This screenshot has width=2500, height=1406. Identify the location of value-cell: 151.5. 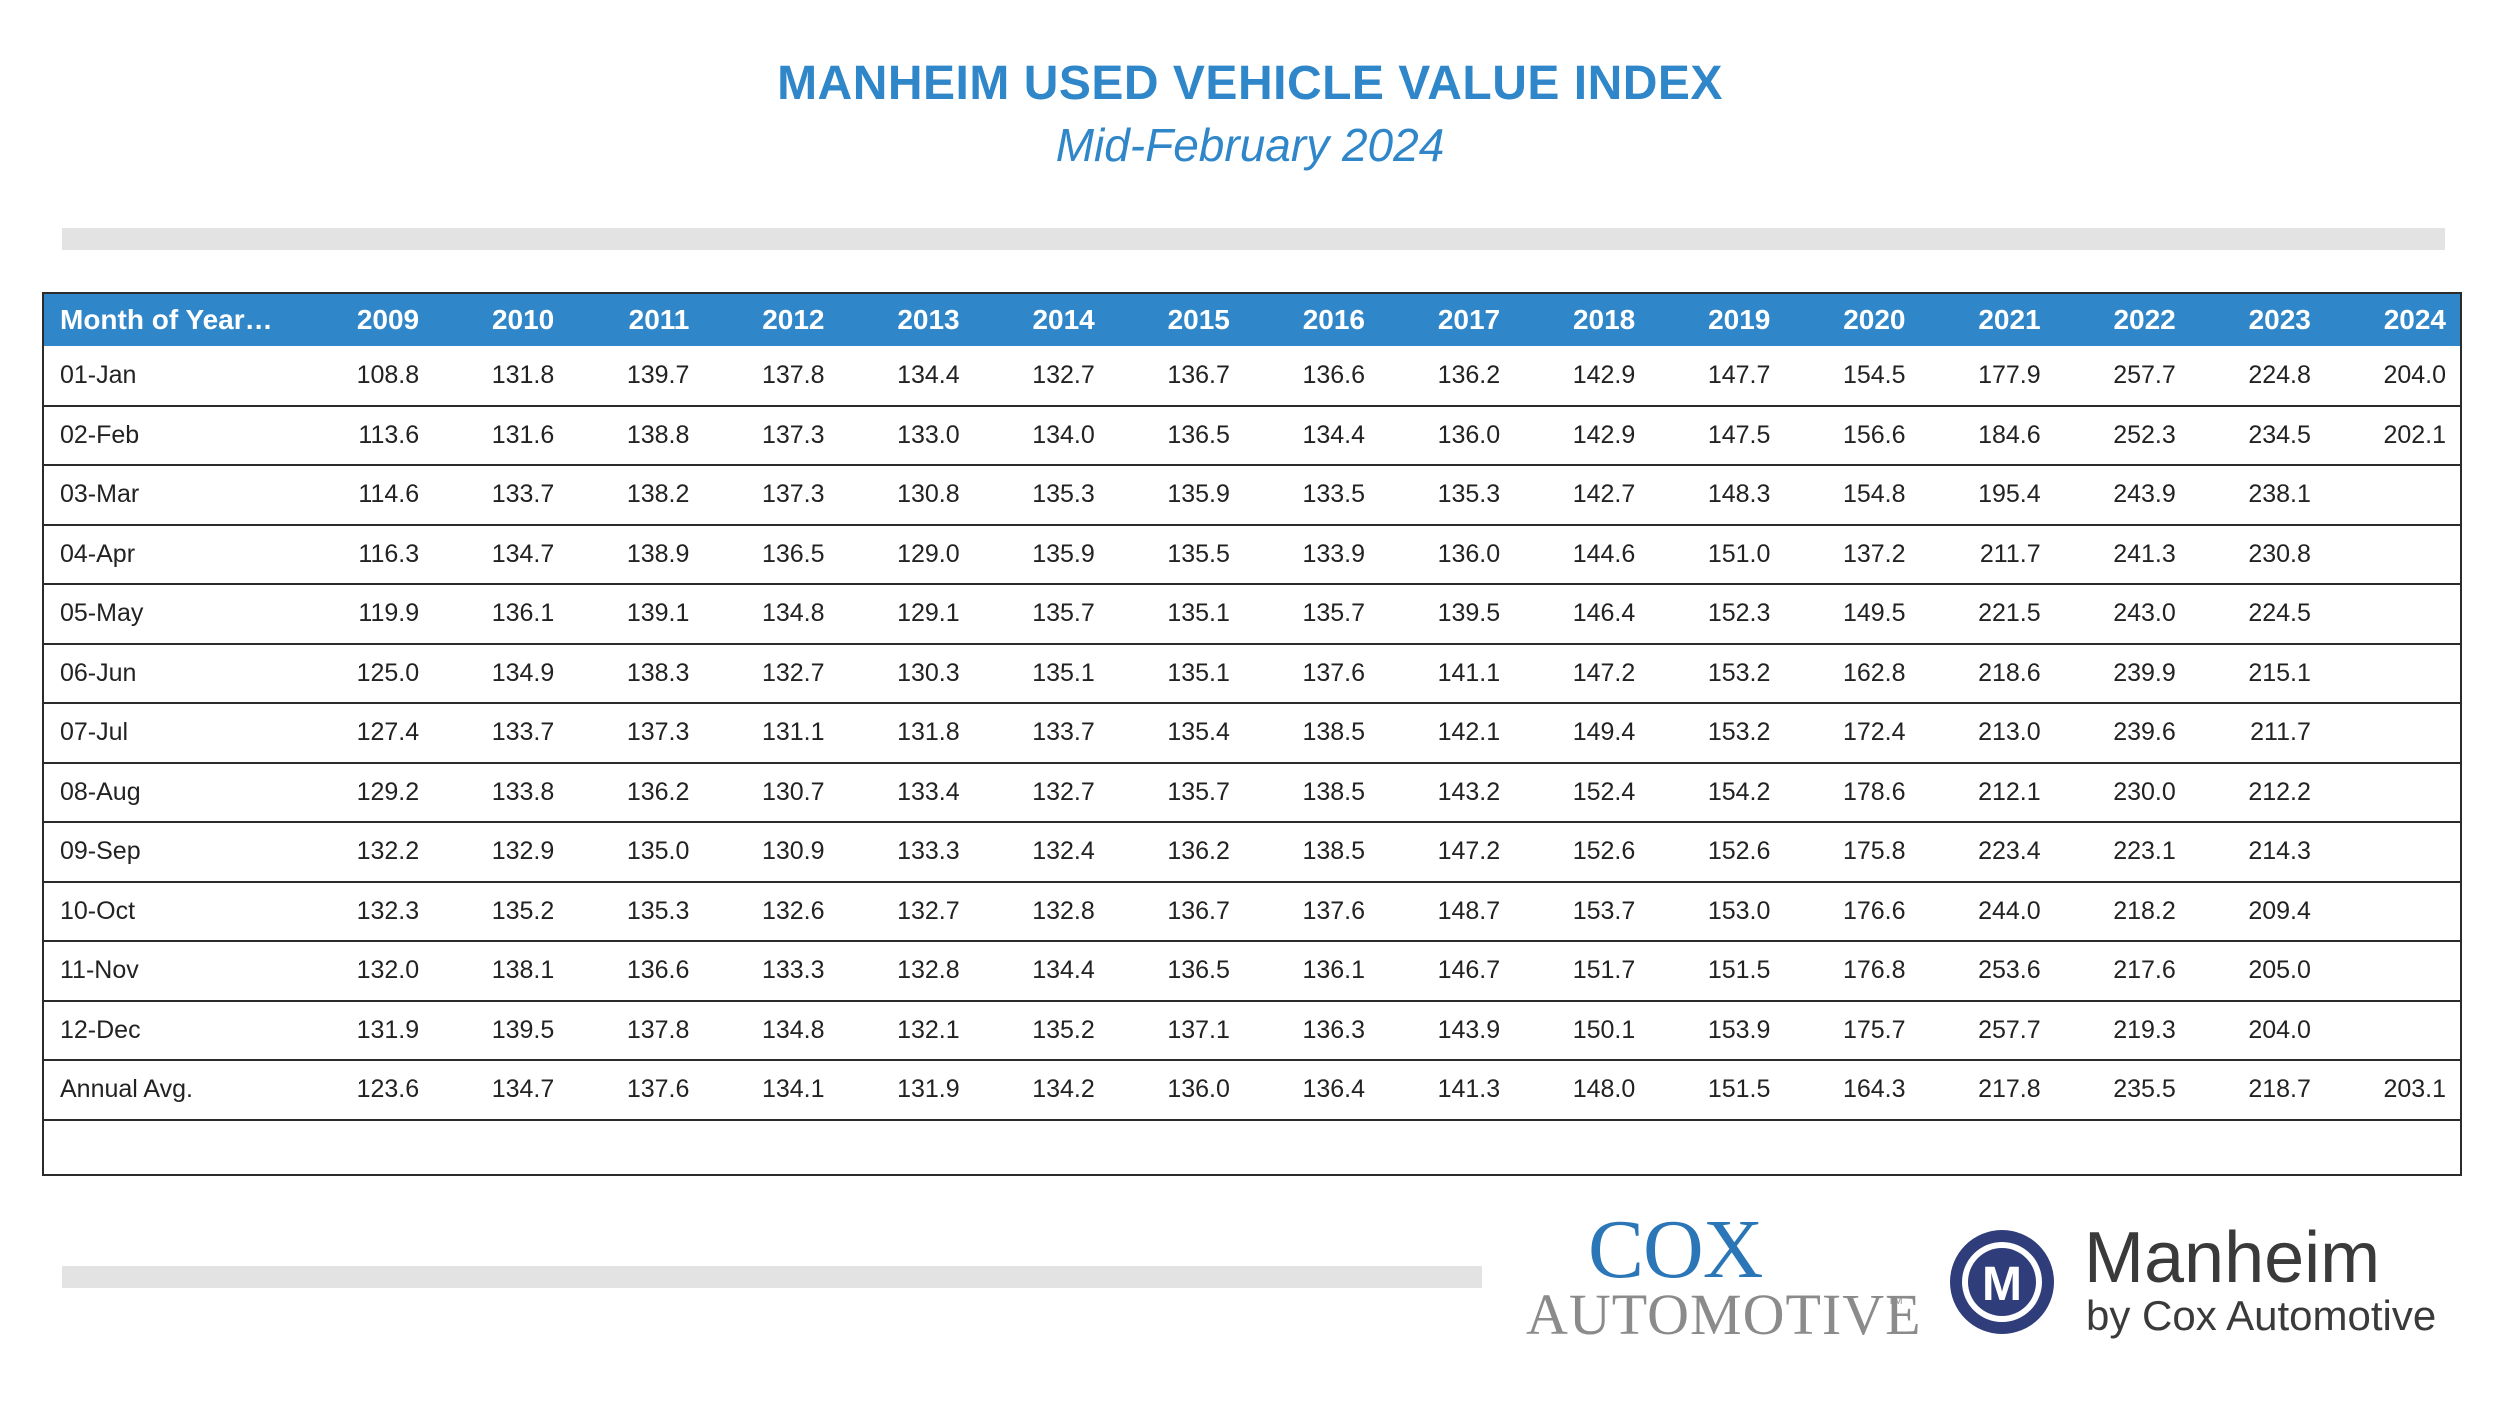
(1717, 971).